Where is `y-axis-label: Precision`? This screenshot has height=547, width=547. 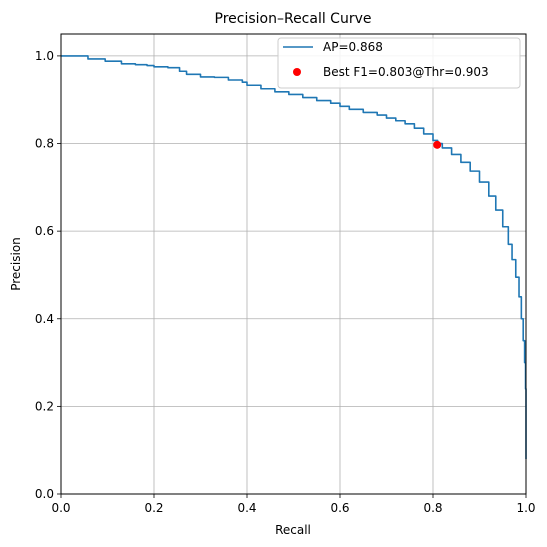
y-axis-label: Precision is located at coordinates (16, 264).